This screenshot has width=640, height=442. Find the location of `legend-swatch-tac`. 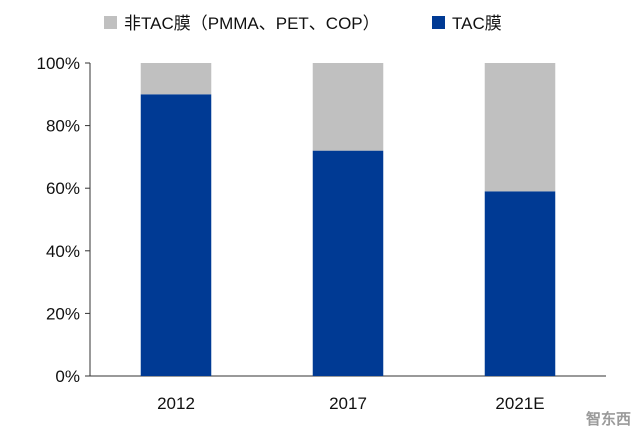

legend-swatch-tac is located at coordinates (438, 22).